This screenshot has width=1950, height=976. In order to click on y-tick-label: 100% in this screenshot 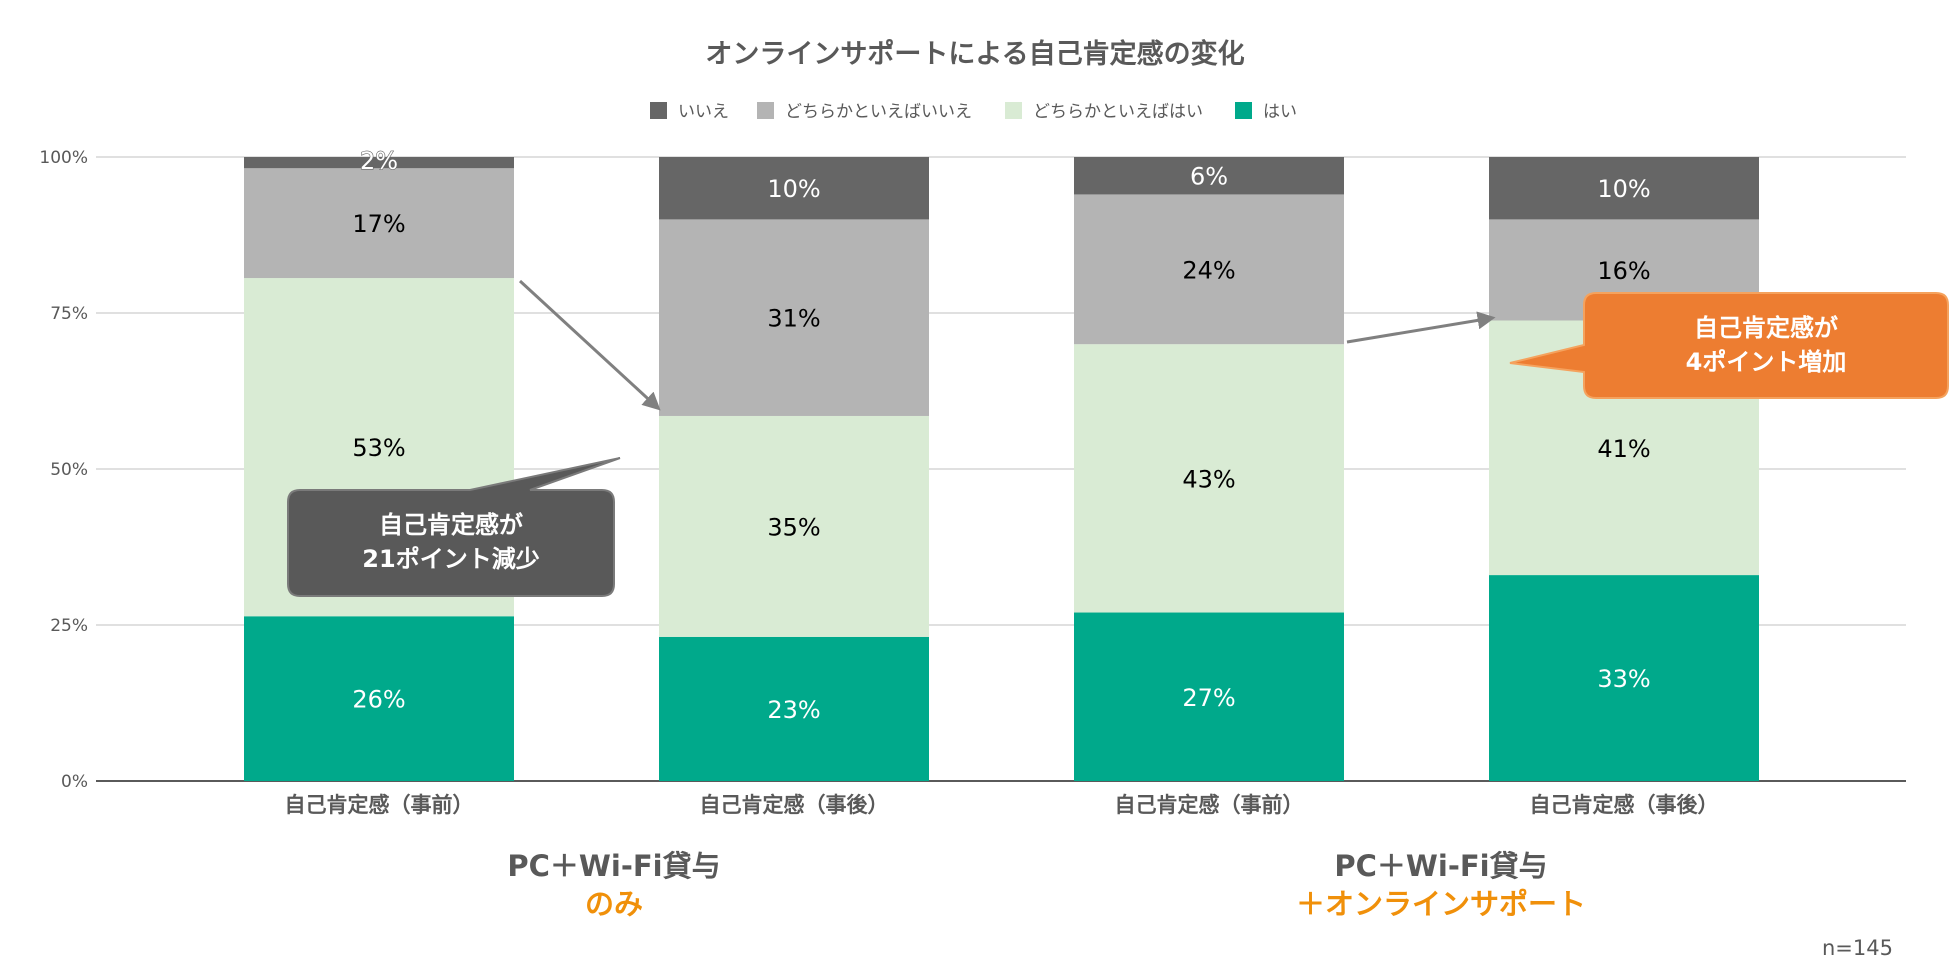, I will do `click(63, 158)`.